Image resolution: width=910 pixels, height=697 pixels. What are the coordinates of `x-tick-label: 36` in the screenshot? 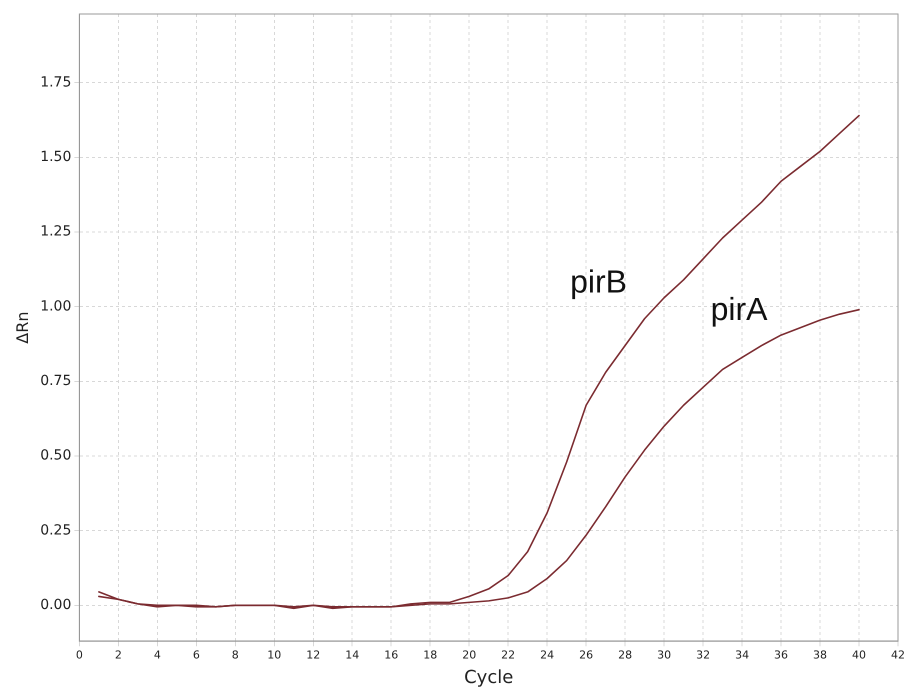 It's located at (781, 655).